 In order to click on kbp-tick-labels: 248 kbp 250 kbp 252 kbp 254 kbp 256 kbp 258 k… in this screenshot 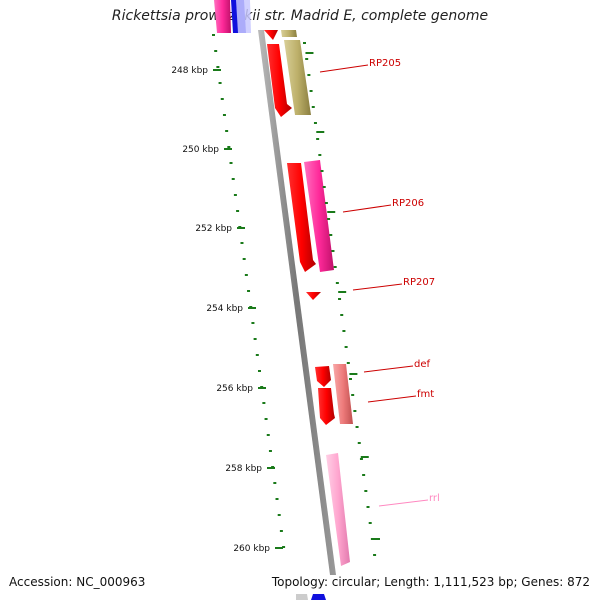, I will do `click(220, 310)`.